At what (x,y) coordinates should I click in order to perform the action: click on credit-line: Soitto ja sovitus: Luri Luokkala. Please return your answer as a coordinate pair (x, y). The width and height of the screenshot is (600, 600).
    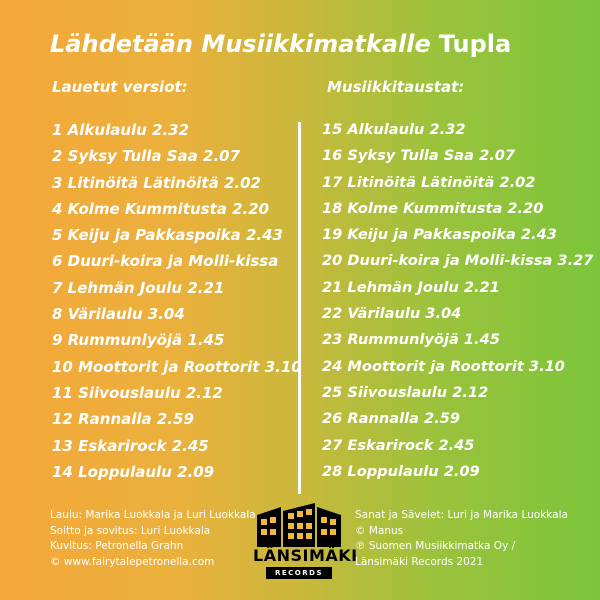
    Looking at the image, I should click on (130, 530).